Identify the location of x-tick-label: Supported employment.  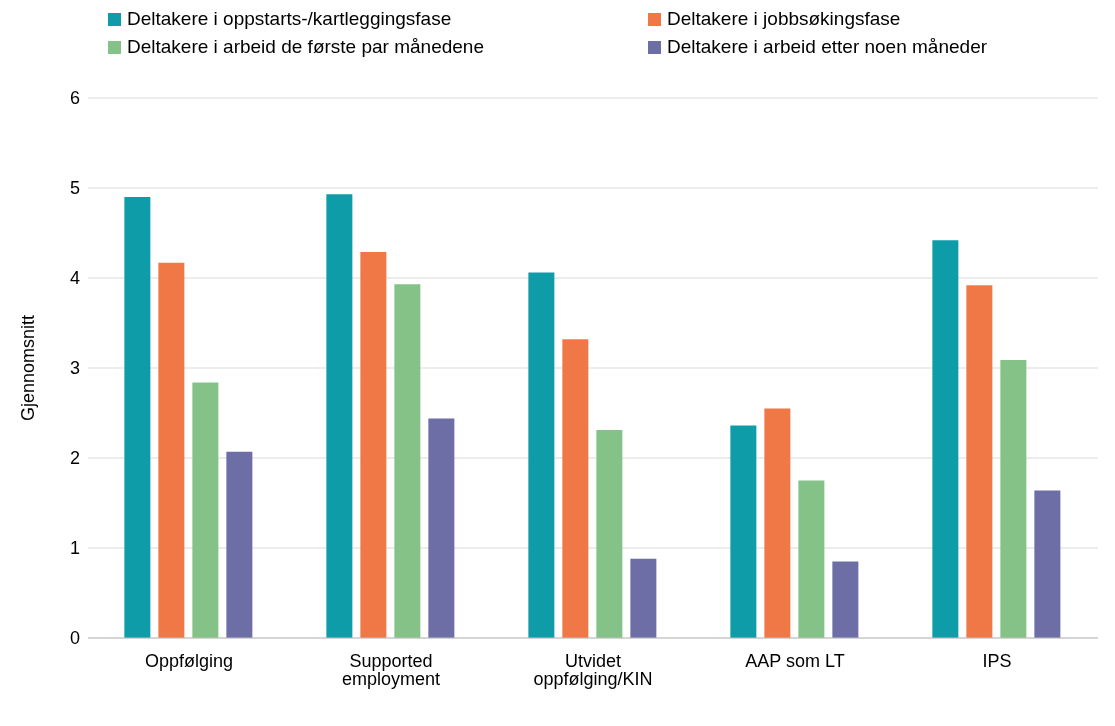
(391, 669).